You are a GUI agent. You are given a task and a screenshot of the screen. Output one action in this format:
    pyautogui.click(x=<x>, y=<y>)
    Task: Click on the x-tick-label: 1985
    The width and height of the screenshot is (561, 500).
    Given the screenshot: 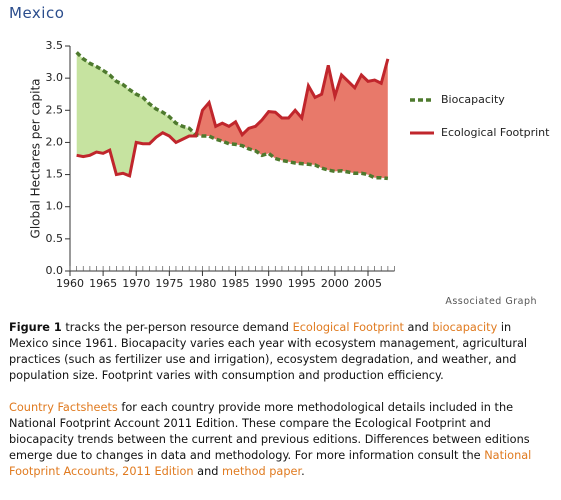 What is the action you would take?
    pyautogui.click(x=236, y=283)
    